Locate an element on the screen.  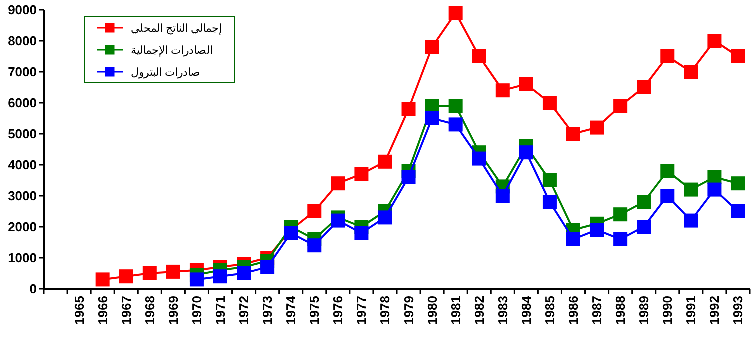
x-tick-label: 1979 is located at coordinates (408, 310).